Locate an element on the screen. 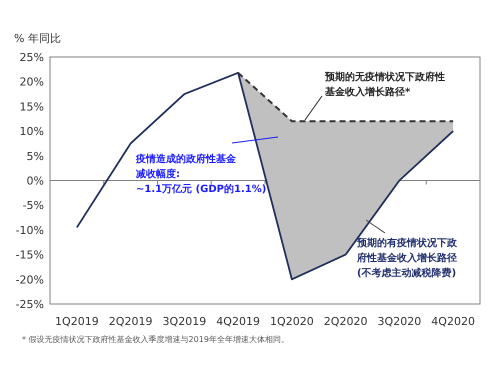 The height and width of the screenshot is (387, 500). x-tick-label: 1Q2020 is located at coordinates (292, 321).